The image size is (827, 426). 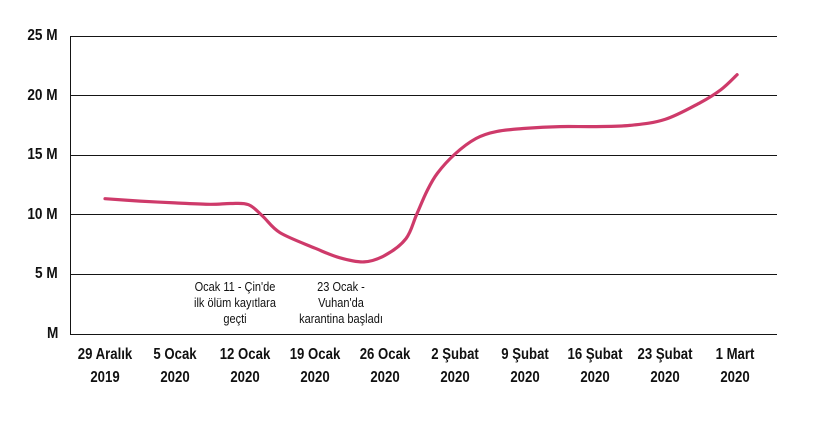 What do you see at coordinates (52, 333) in the screenshot?
I see `y-axis-label: M` at bounding box center [52, 333].